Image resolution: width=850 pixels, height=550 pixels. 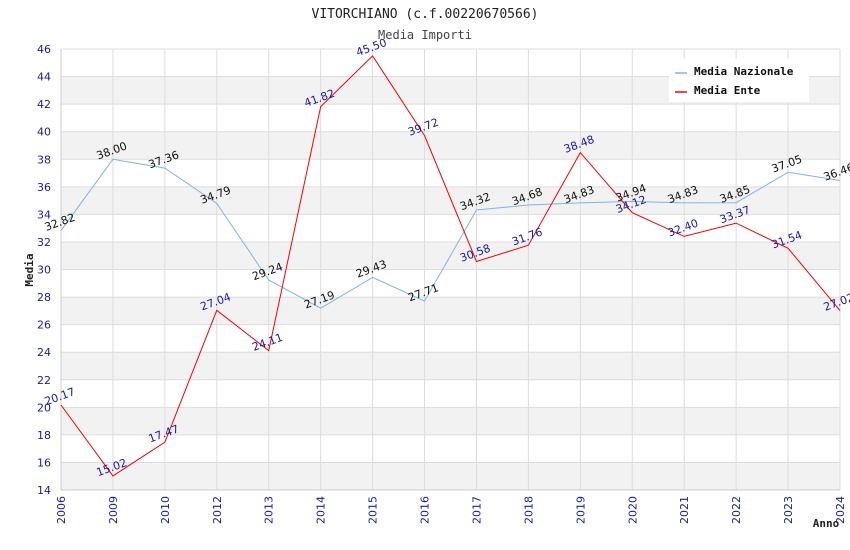 I want to click on x-tick-label: 2017, so click(x=476, y=510).